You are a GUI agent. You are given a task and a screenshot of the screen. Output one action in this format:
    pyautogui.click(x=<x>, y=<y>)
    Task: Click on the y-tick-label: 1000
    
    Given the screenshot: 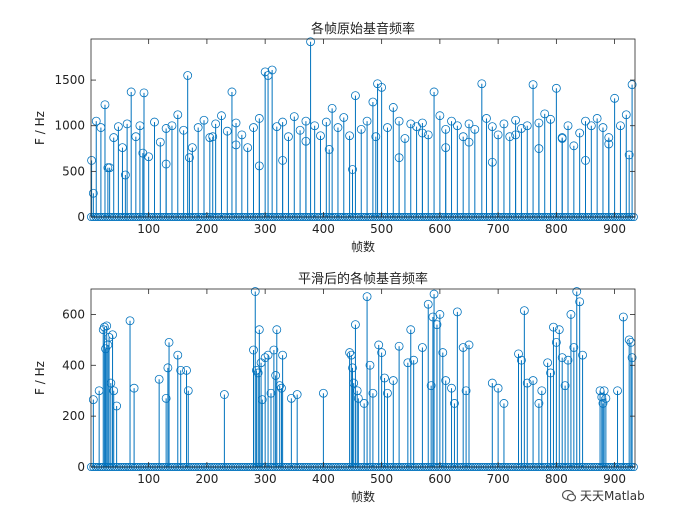 What is the action you would take?
    pyautogui.click(x=69, y=126)
    